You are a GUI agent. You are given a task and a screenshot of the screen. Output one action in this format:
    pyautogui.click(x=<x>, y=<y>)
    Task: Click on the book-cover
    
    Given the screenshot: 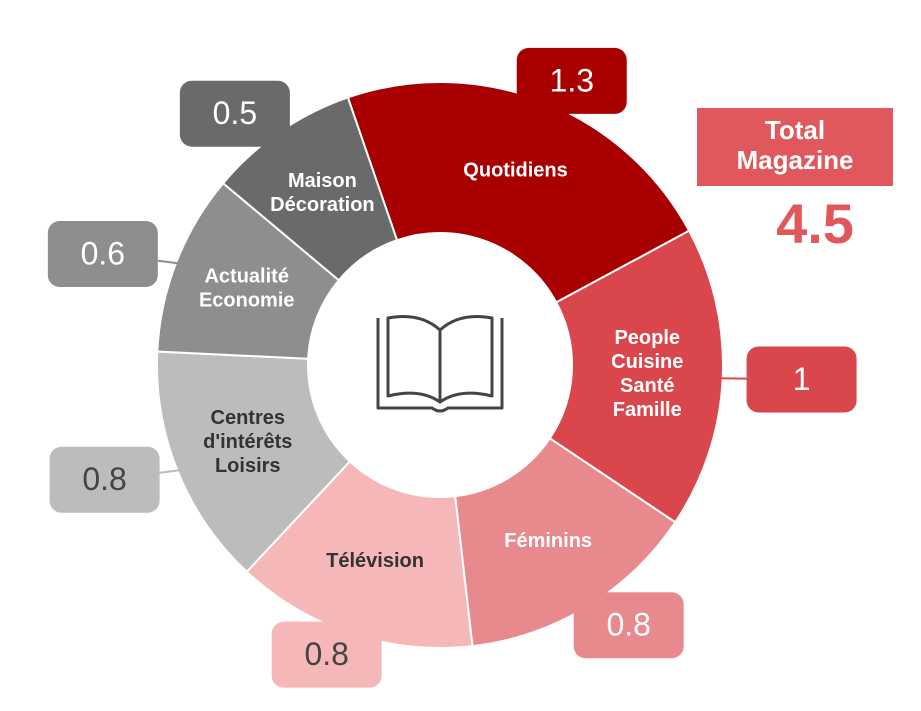 What is the action you would take?
    pyautogui.click(x=440, y=365)
    